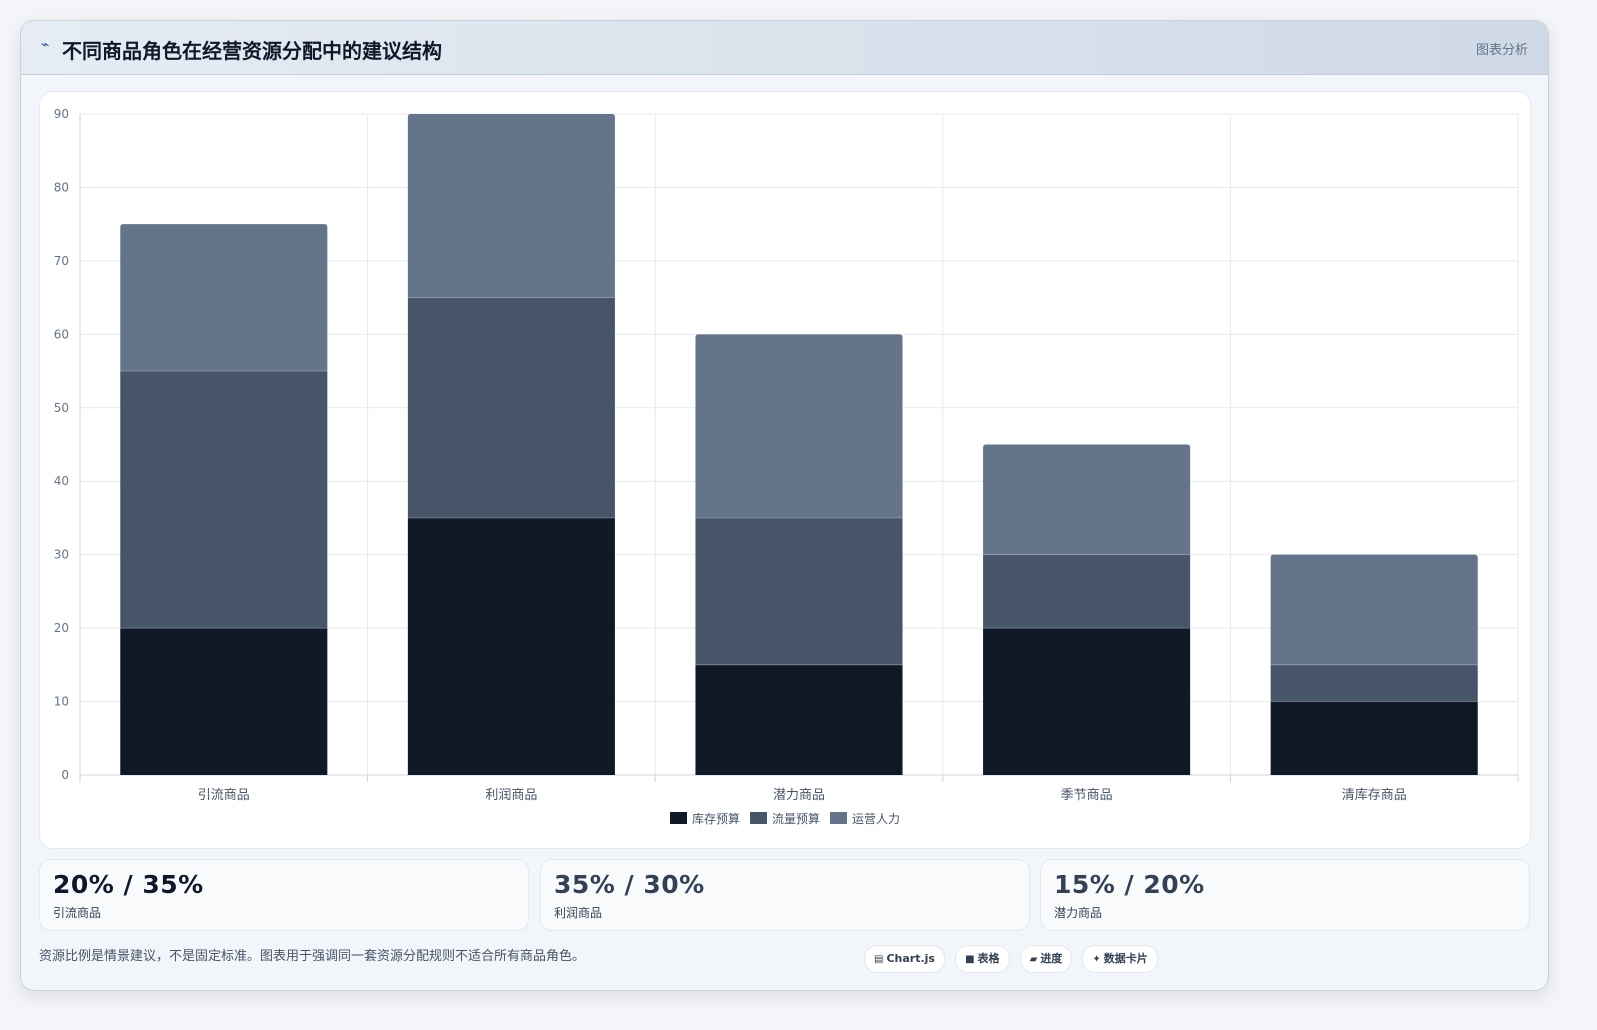  Describe the element at coordinates (578, 913) in the screenshot. I see `stat-label: 利润商品` at that location.